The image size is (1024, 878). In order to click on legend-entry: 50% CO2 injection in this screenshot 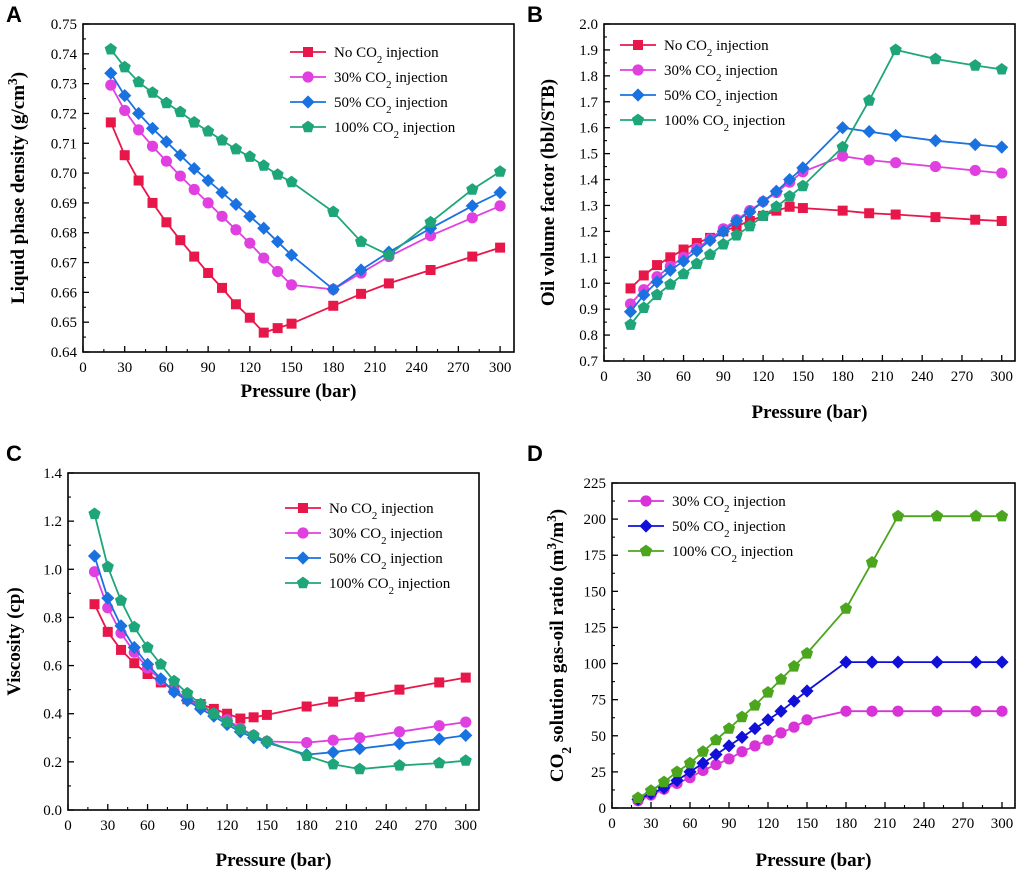, I will do `click(707, 529)`.